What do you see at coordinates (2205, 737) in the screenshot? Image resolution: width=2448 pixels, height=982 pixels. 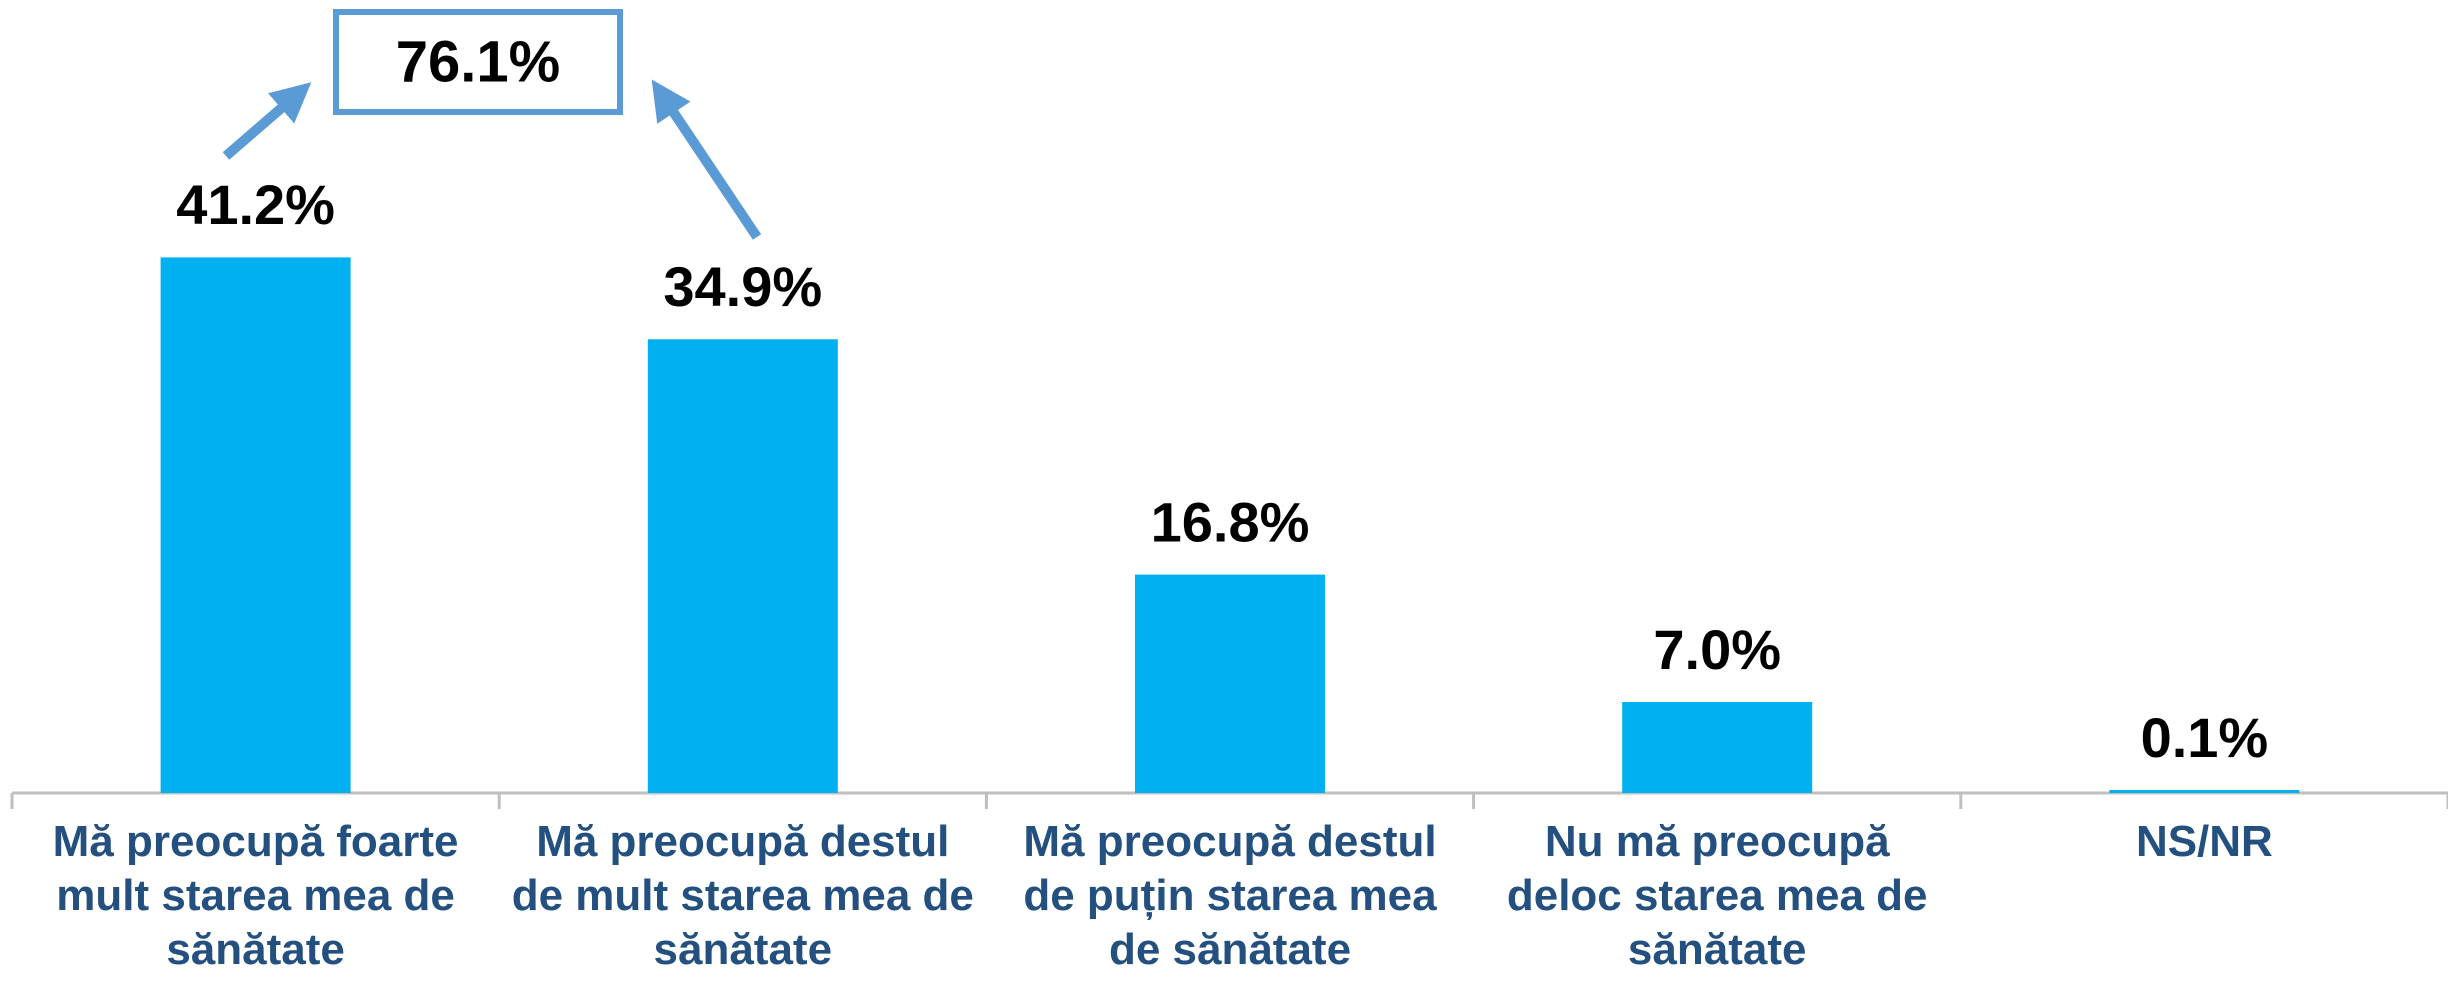 I see `value-label: 0.1%` at bounding box center [2205, 737].